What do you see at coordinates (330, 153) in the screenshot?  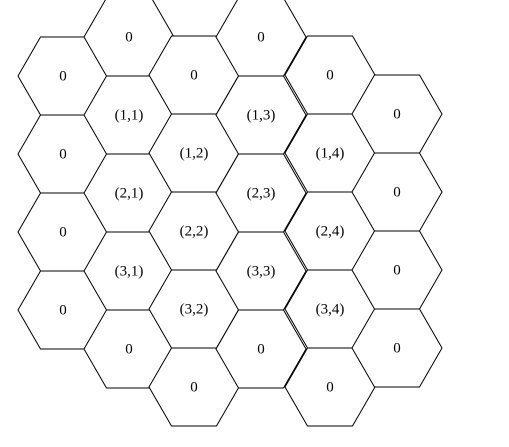 I see `hex-label: (1,4)` at bounding box center [330, 153].